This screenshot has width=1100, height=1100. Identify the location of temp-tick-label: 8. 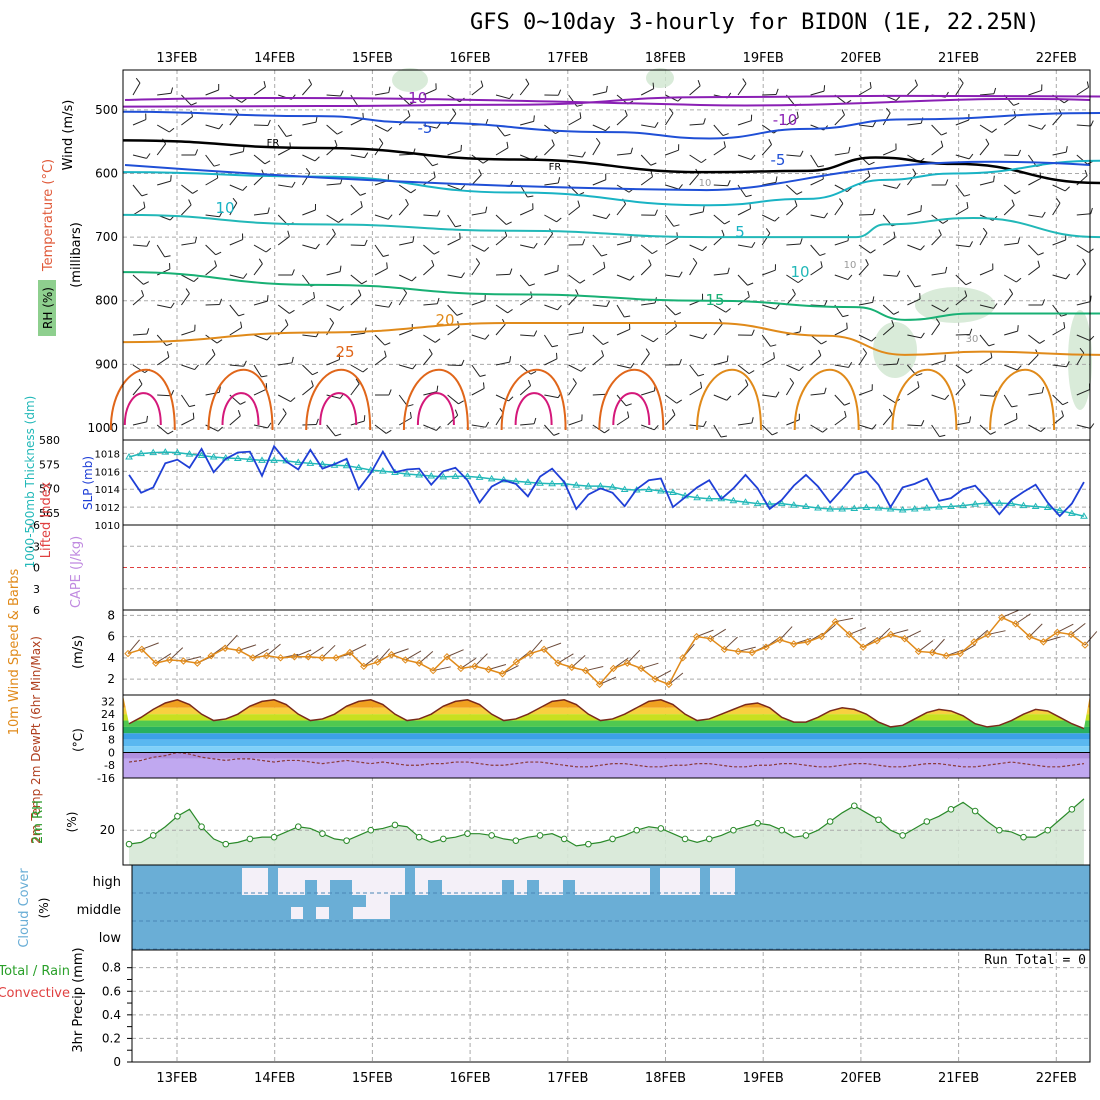
(111, 740).